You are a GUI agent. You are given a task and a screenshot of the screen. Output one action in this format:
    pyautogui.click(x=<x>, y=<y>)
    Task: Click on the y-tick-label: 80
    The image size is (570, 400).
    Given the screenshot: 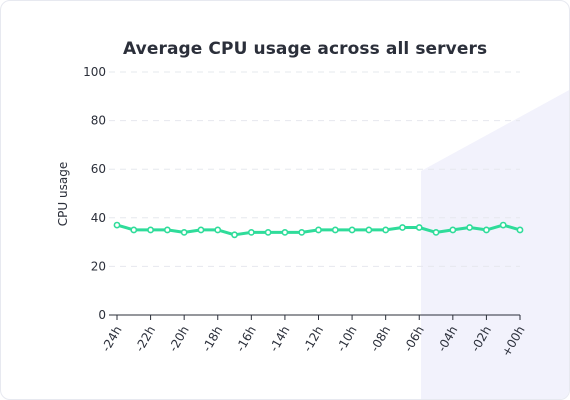 What is the action you would take?
    pyautogui.click(x=98, y=121)
    